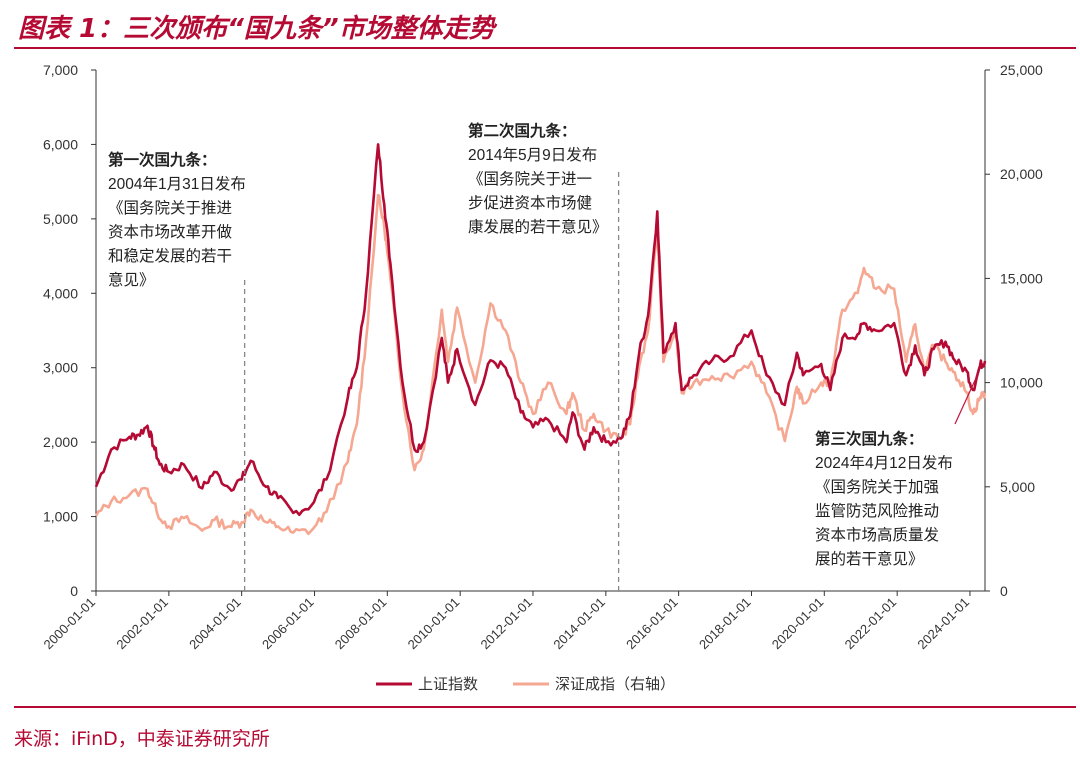 The width and height of the screenshot is (1080, 765). I want to click on annotation-3-line-6: 展的若干意见》, so click(869, 558).